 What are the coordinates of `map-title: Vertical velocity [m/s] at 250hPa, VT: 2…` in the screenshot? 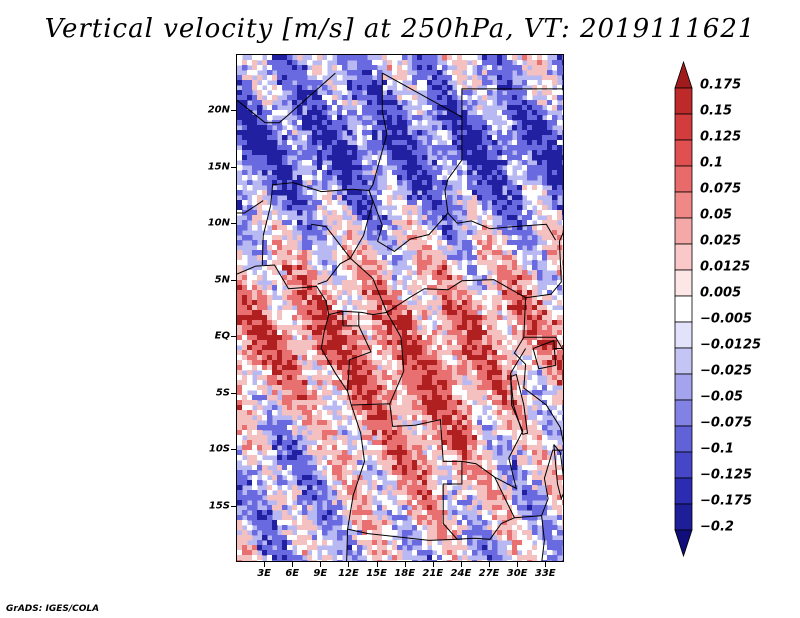 It's located at (400, 29).